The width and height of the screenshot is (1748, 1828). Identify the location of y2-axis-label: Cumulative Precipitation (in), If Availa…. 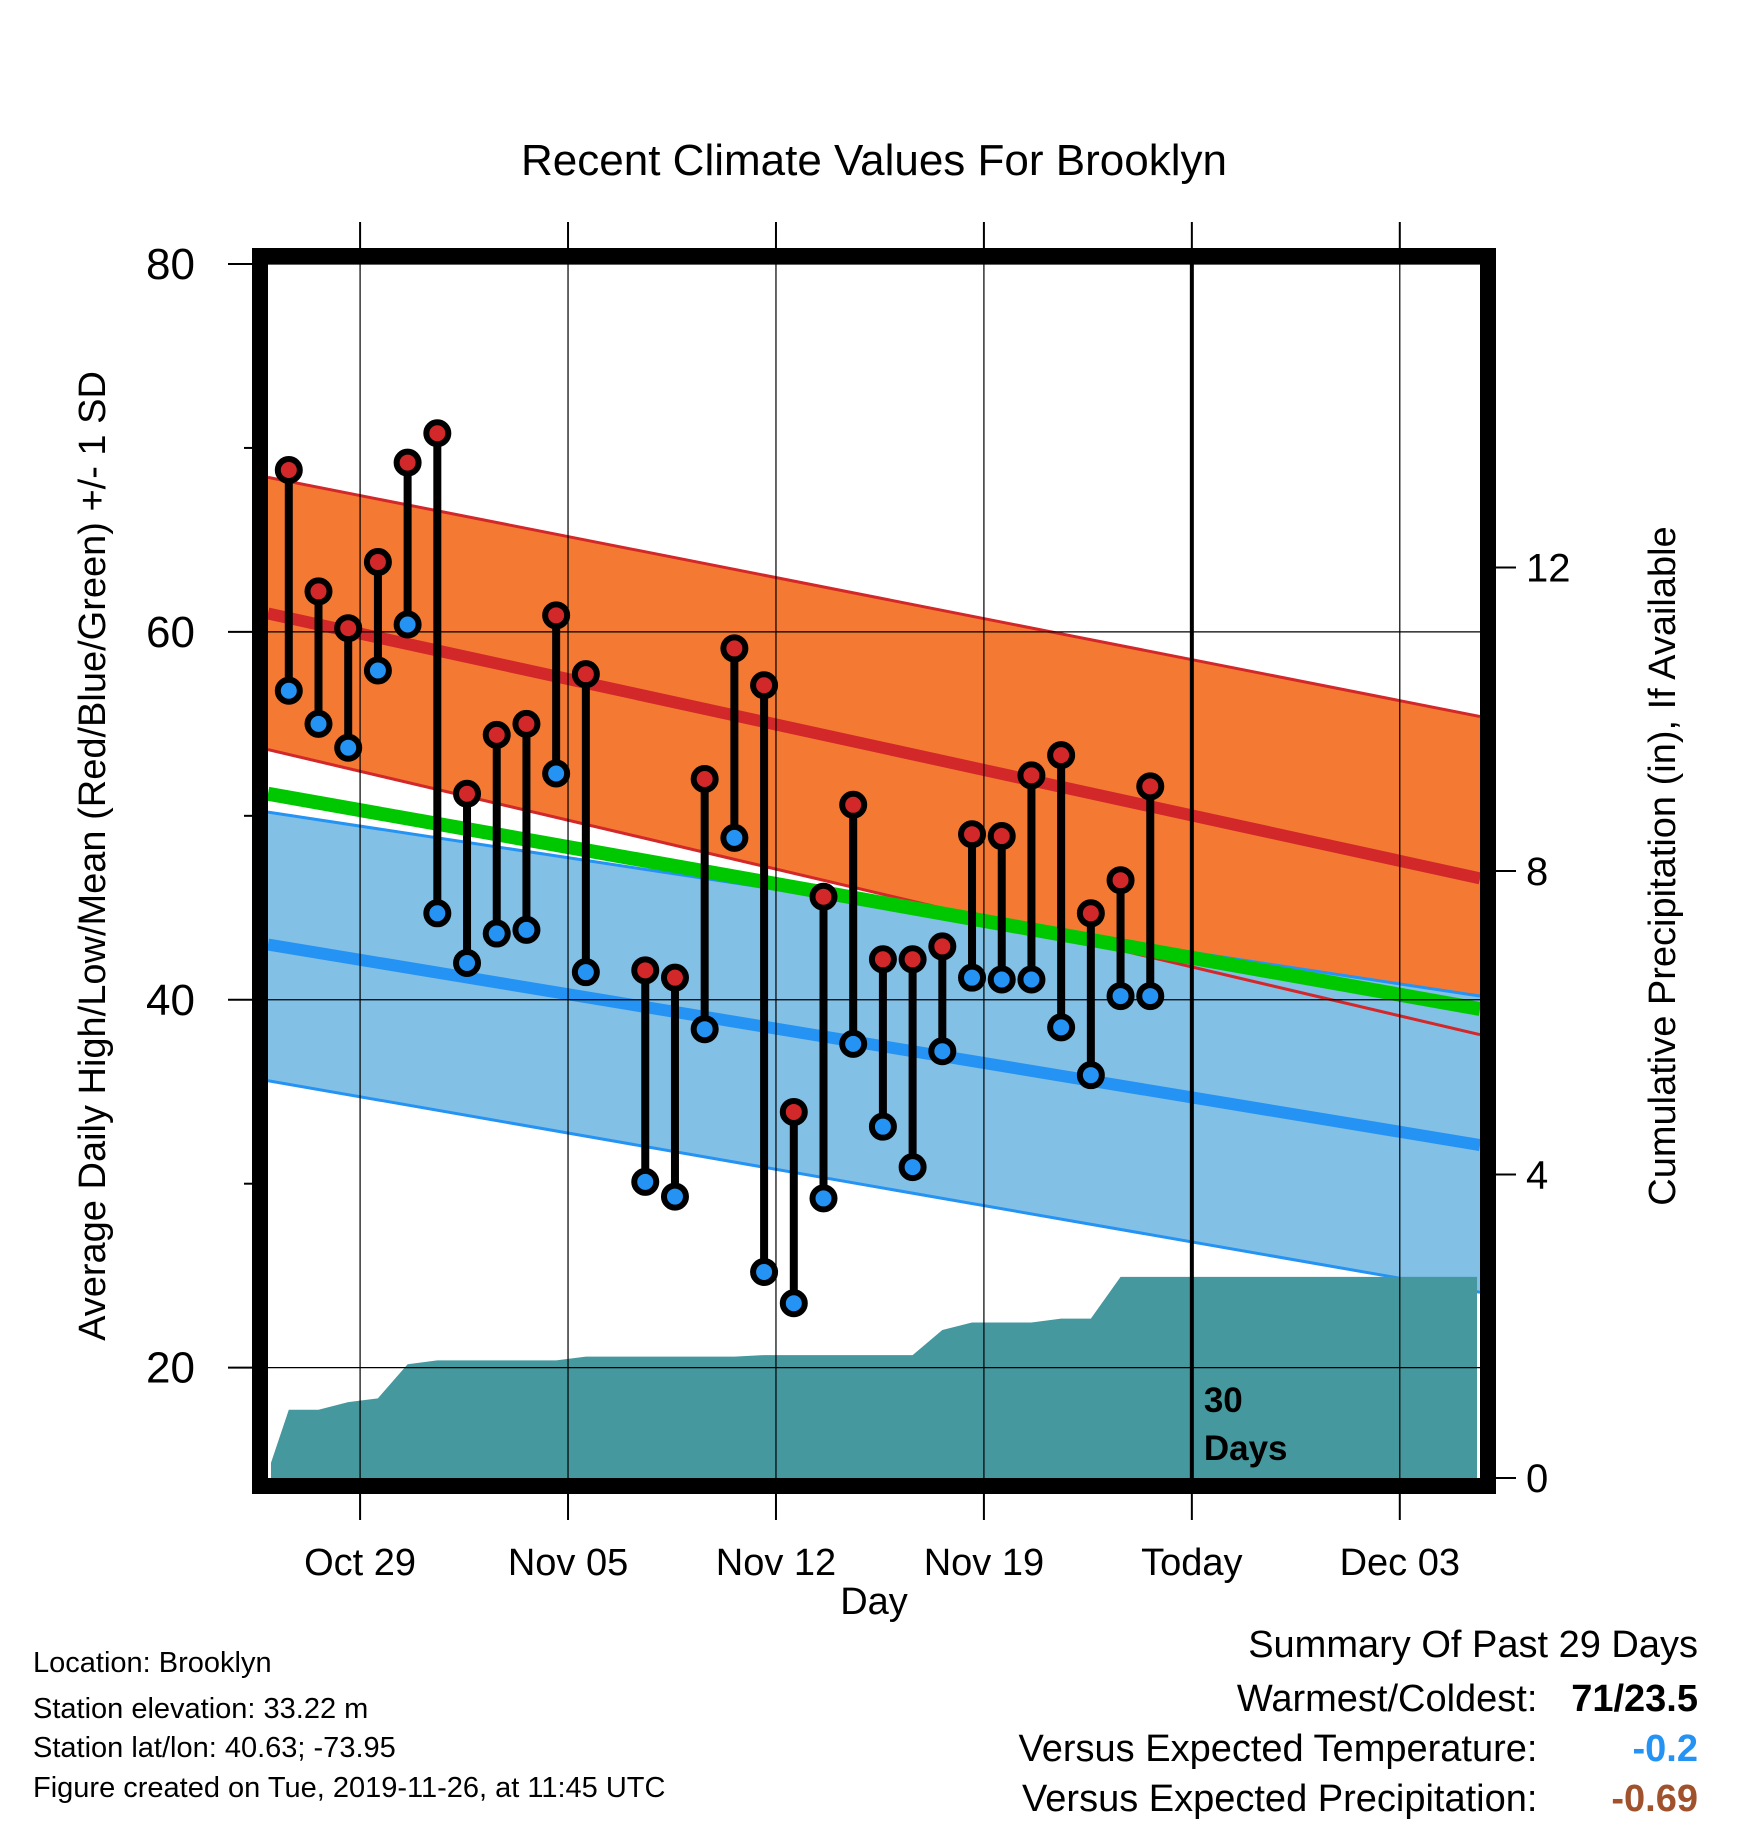
(1663, 865).